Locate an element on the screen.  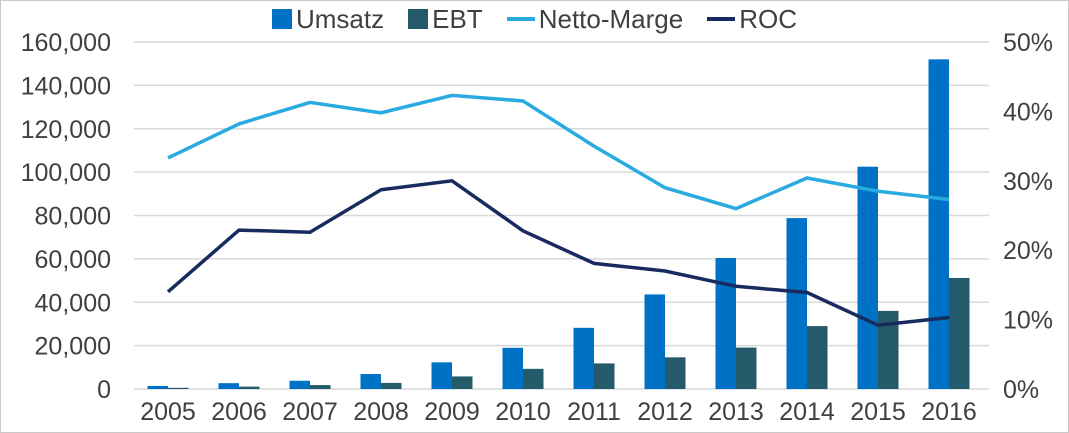
umsatz-bar-2008 is located at coordinates (370, 381).